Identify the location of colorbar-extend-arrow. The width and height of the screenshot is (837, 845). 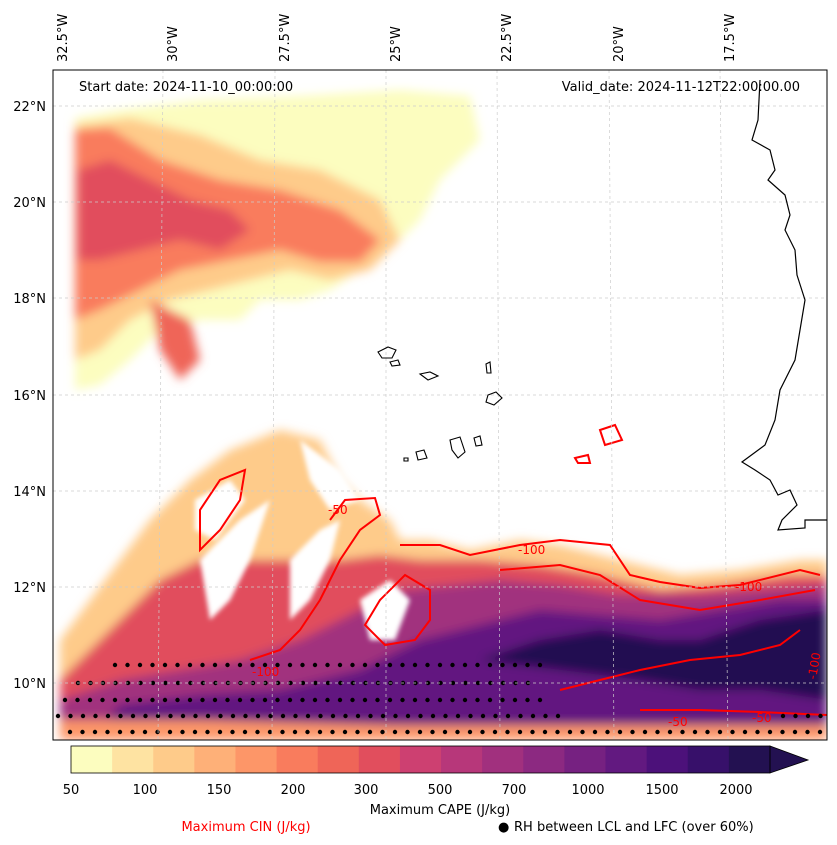
(789, 759).